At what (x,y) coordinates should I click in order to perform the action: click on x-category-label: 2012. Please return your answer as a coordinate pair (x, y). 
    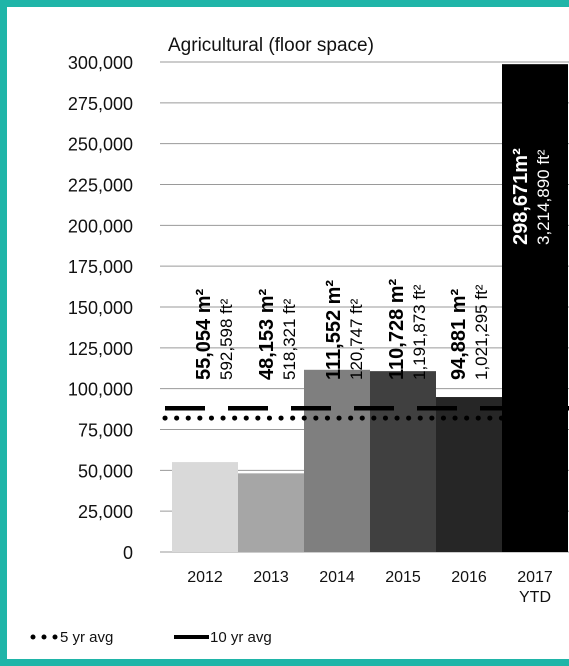
    Looking at the image, I should click on (205, 577).